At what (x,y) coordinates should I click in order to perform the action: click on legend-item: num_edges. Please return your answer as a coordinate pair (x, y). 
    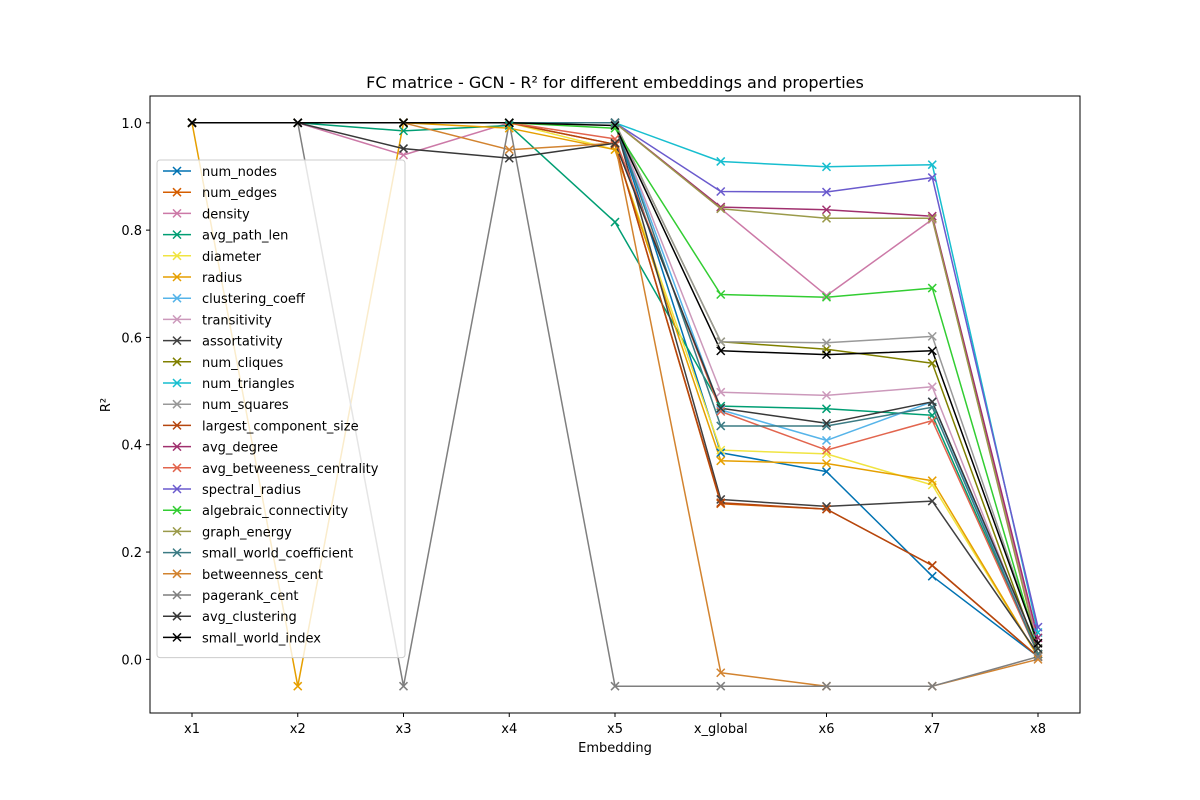
    Looking at the image, I should click on (220, 193).